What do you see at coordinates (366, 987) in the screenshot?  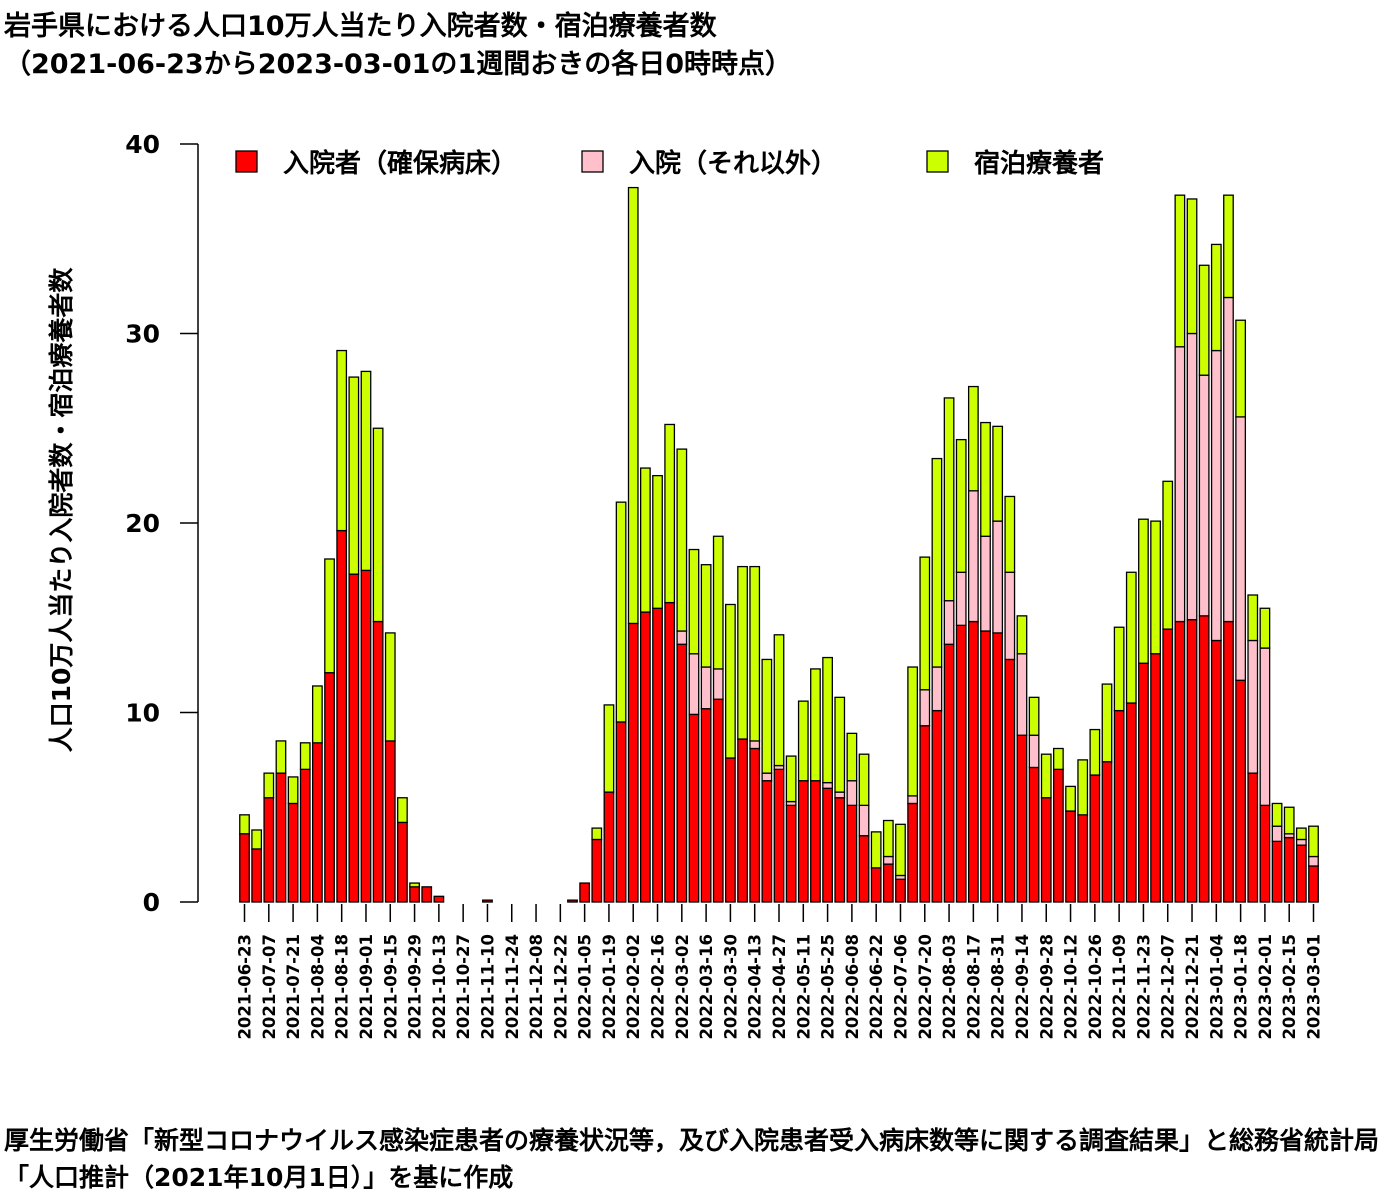 I see `x-tick-label: 2021-09-01` at bounding box center [366, 987].